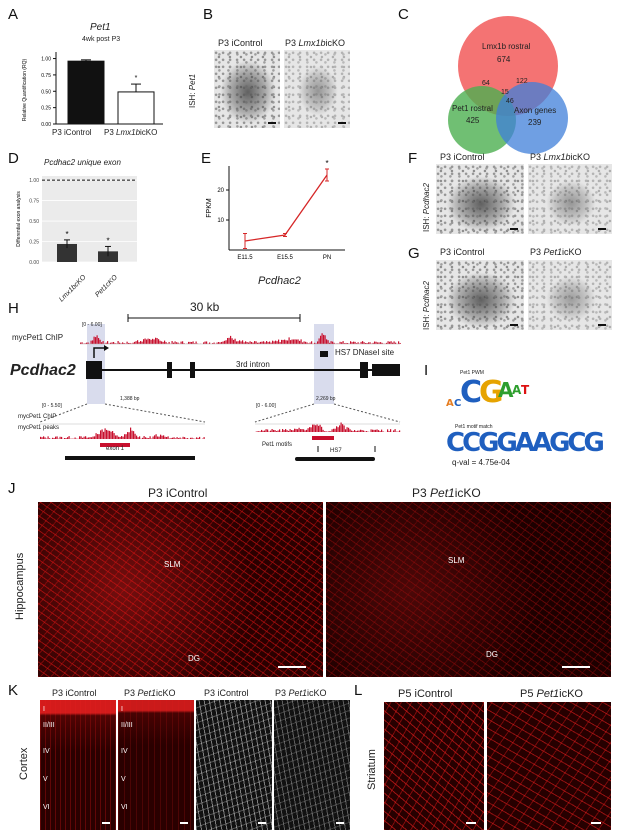 The width and height of the screenshot is (617, 837). I want to click on panel-j-side: Hippocampus, so click(20, 586).